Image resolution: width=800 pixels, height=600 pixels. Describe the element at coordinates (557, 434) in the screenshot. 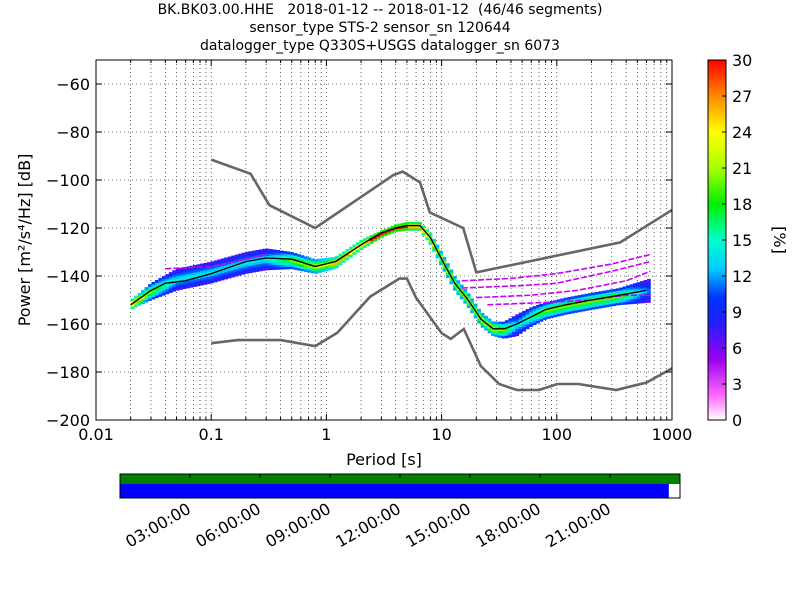

I see `x-tick-label: 100` at that location.